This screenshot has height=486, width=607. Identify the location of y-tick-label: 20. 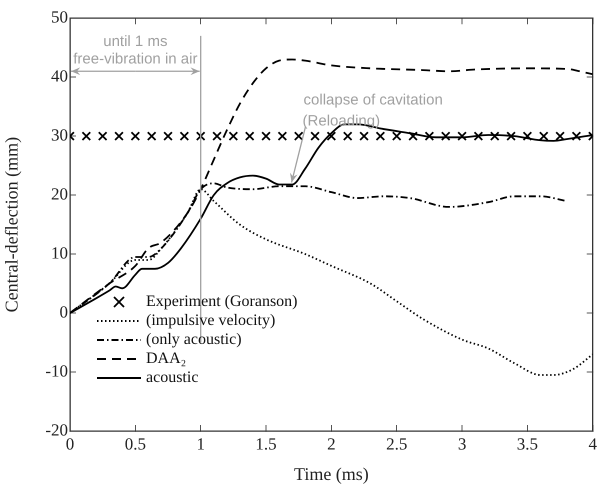
(59, 194).